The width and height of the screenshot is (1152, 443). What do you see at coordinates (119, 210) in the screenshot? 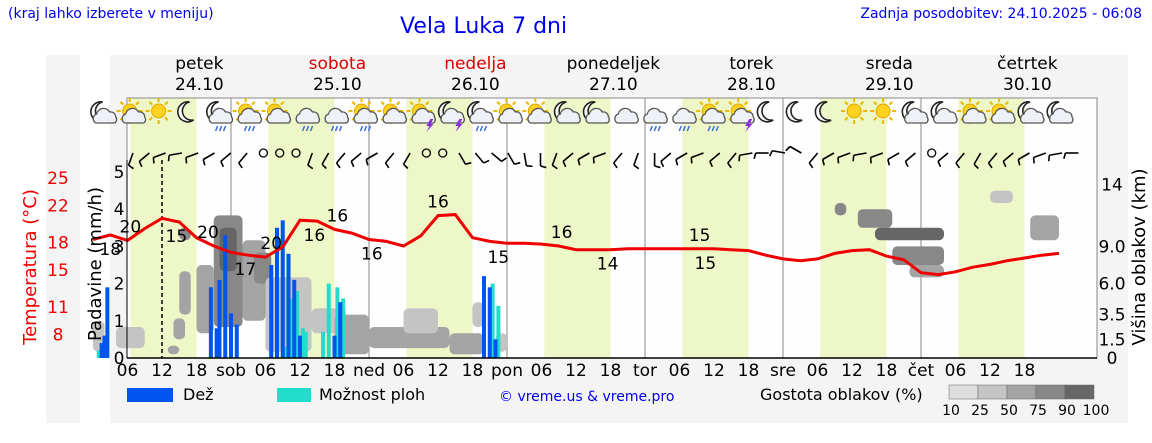
I see `precipitation-tick: 4` at bounding box center [119, 210].